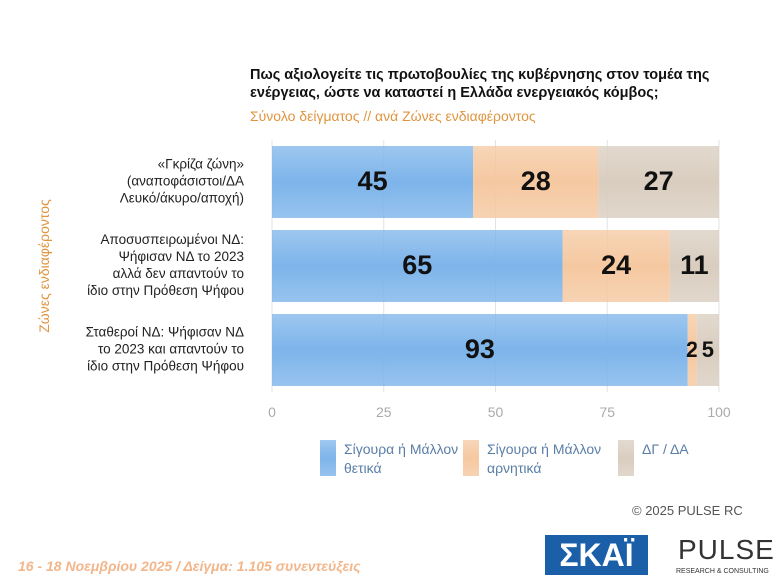  Describe the element at coordinates (178, 273) in the screenshot. I see `y-tick-label: αλλά δεν απαντούν το` at that location.